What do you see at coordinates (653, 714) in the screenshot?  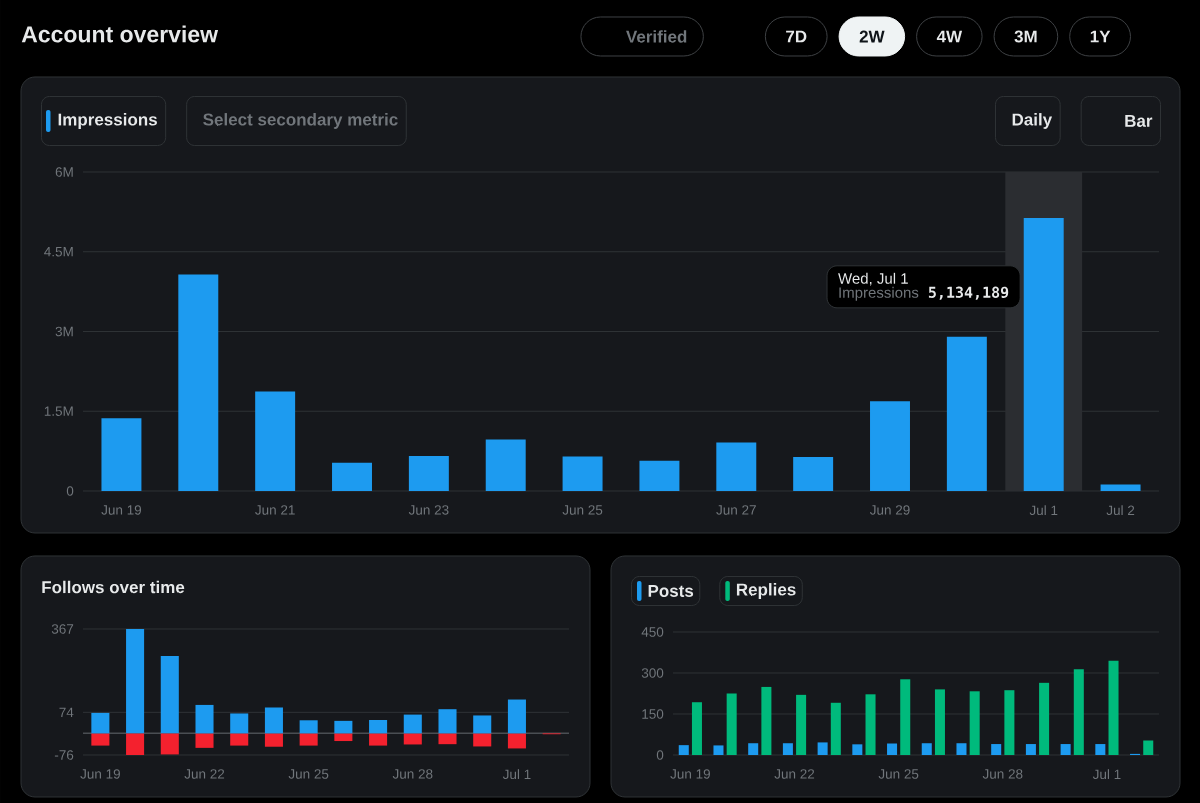 I see `y-tick-label: 150` at bounding box center [653, 714].